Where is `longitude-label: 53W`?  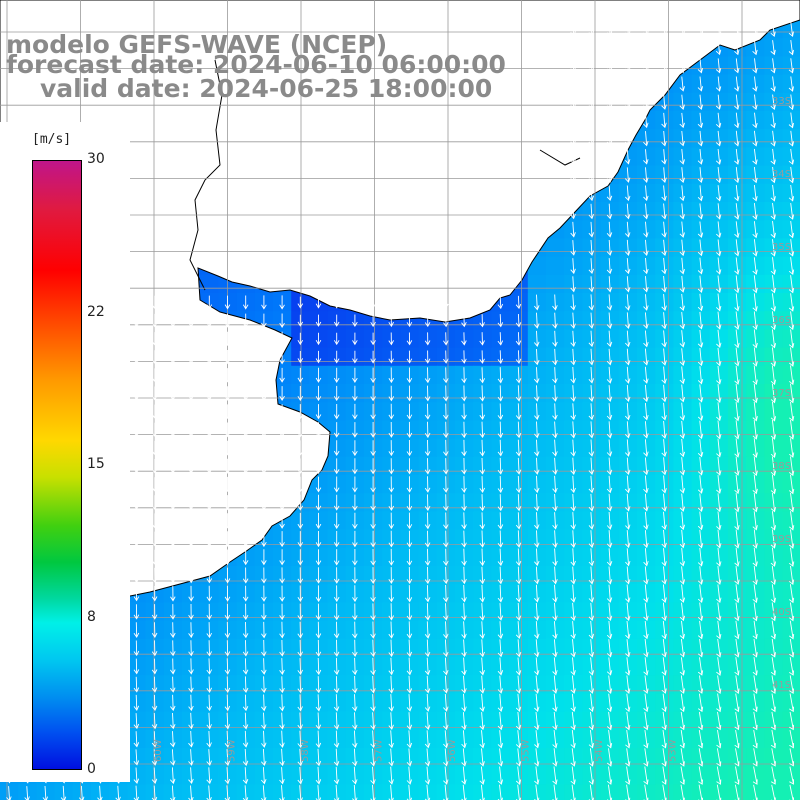
longitude-label: 53W is located at coordinates (673, 750).